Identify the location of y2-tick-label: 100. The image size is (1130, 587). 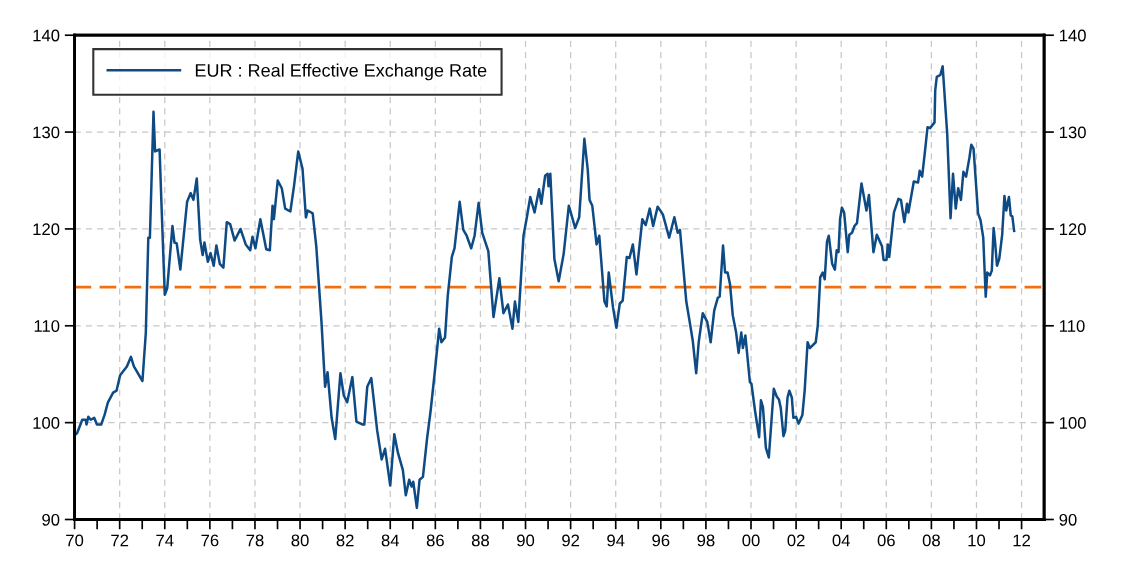
(1072, 423).